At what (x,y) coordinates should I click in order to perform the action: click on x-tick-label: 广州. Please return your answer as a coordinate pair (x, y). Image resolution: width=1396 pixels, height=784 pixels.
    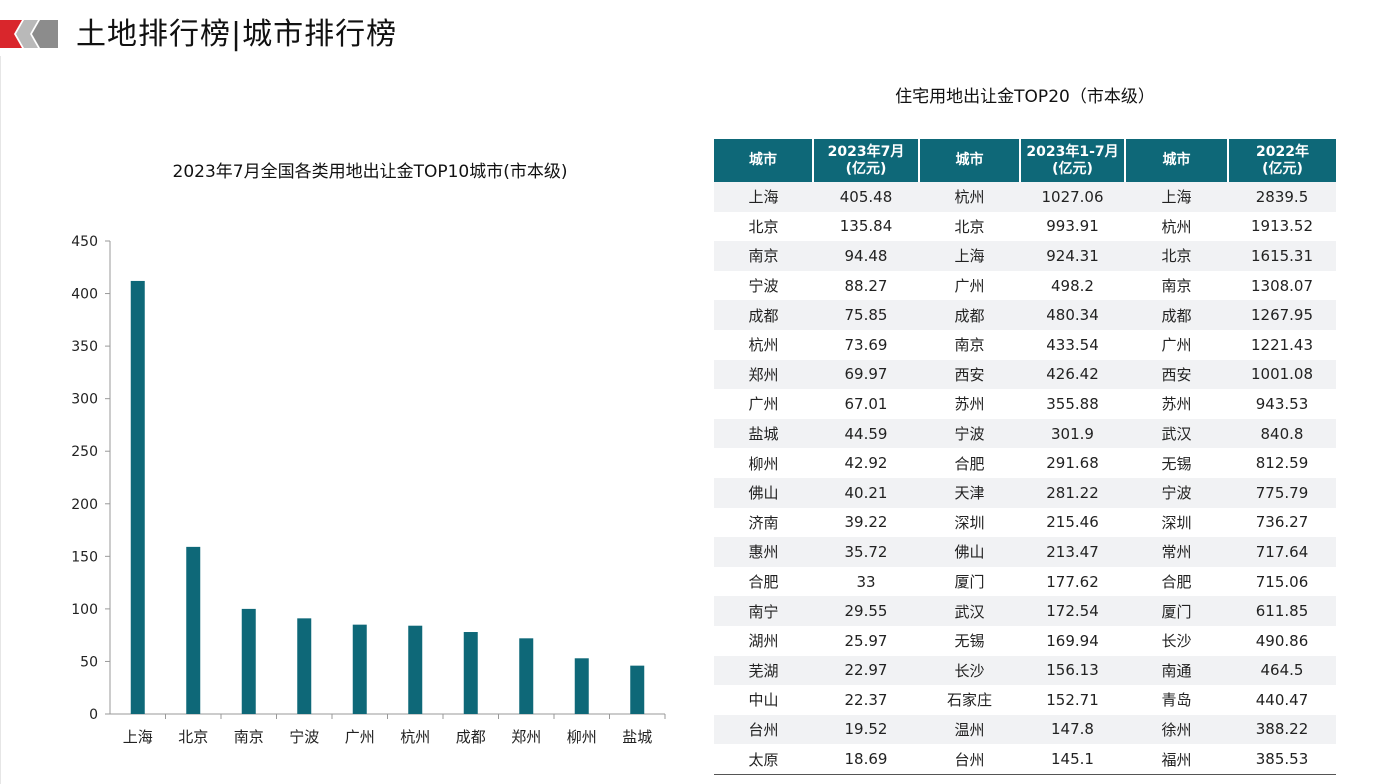
    Looking at the image, I should click on (360, 737).